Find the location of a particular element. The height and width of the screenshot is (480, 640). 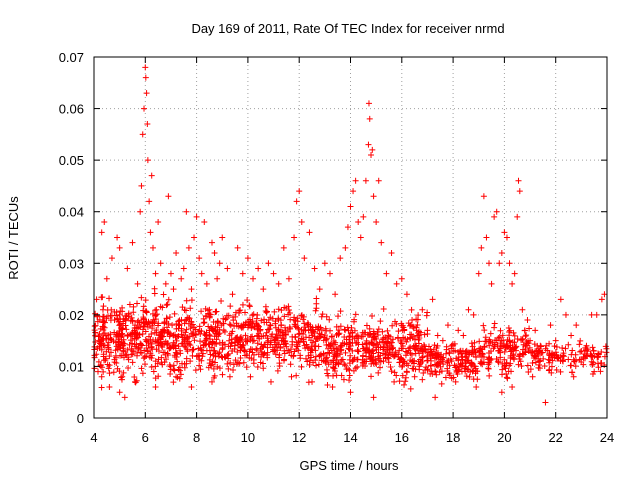

y-tick-label: 0.02 is located at coordinates (71, 315).